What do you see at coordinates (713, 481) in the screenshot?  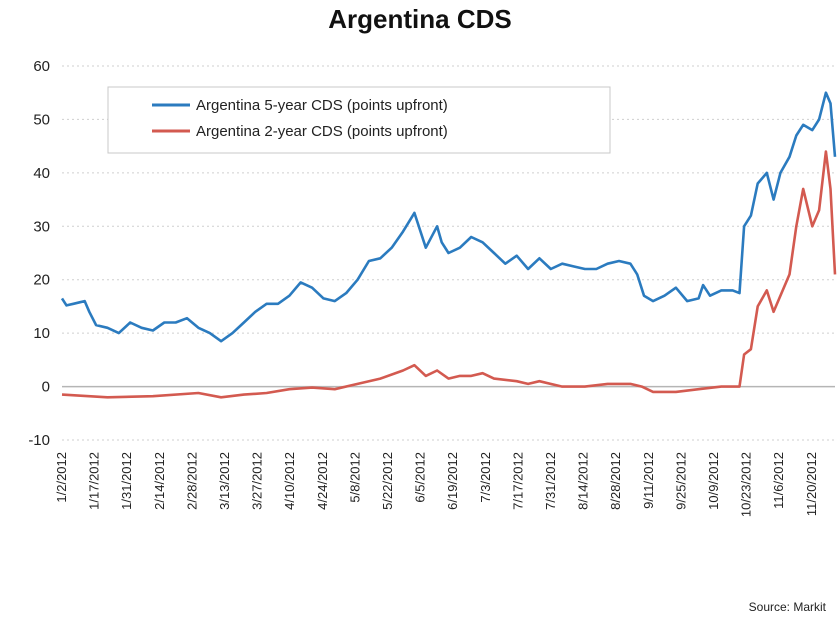 I see `x-tick-label: 10/9/2012` at bounding box center [713, 481].